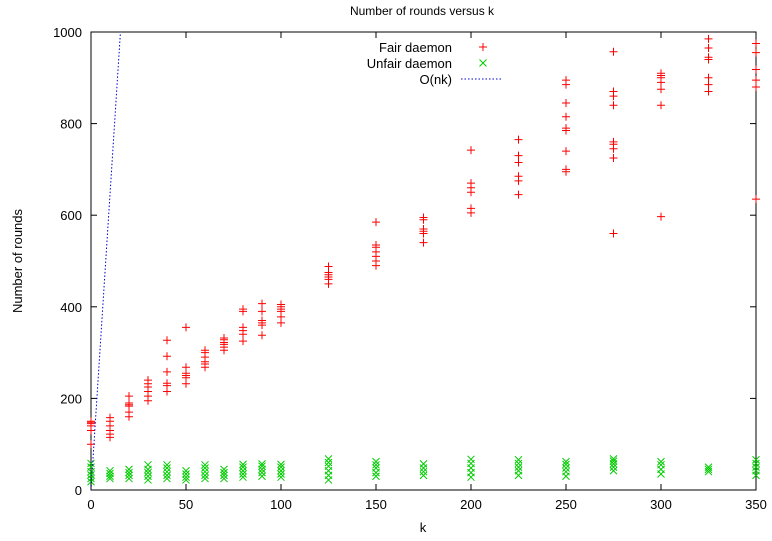 The height and width of the screenshot is (541, 772). Describe the element at coordinates (409, 63) in the screenshot. I see `legend-label-unfair: Unfair daemon` at that location.